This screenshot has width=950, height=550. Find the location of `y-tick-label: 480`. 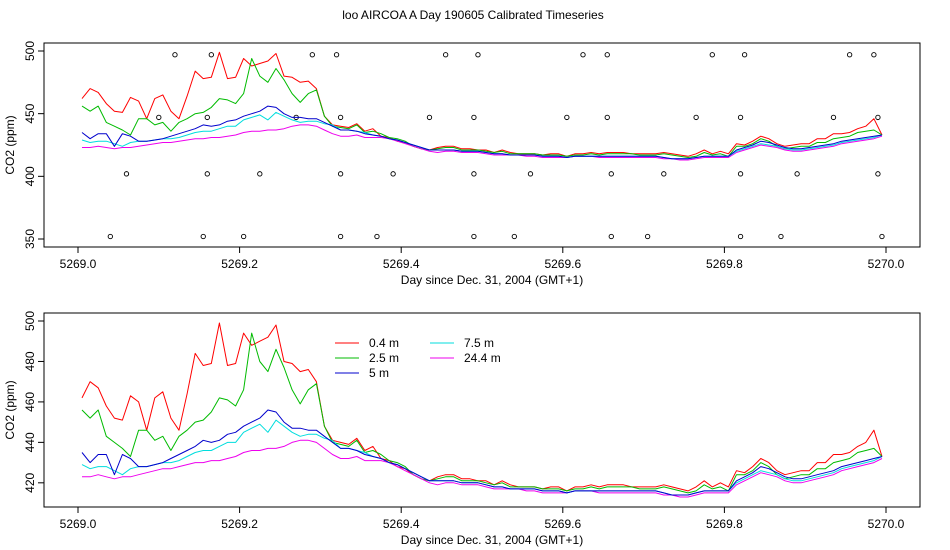

y-tick-label: 480 is located at coordinates (30, 361).